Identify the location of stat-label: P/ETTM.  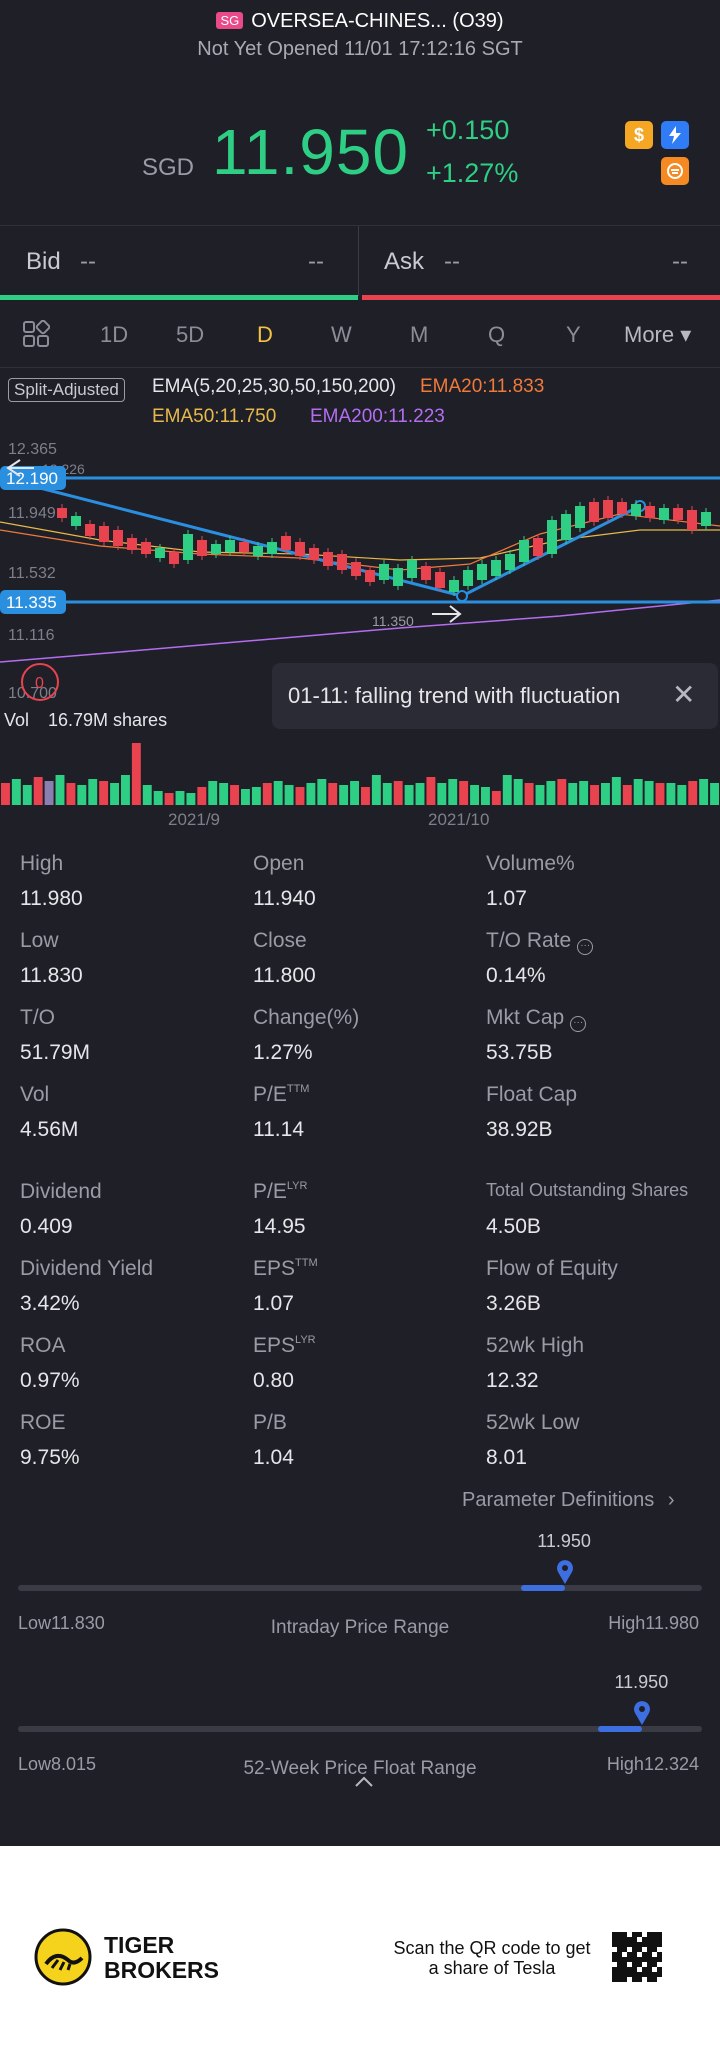
(281, 1095).